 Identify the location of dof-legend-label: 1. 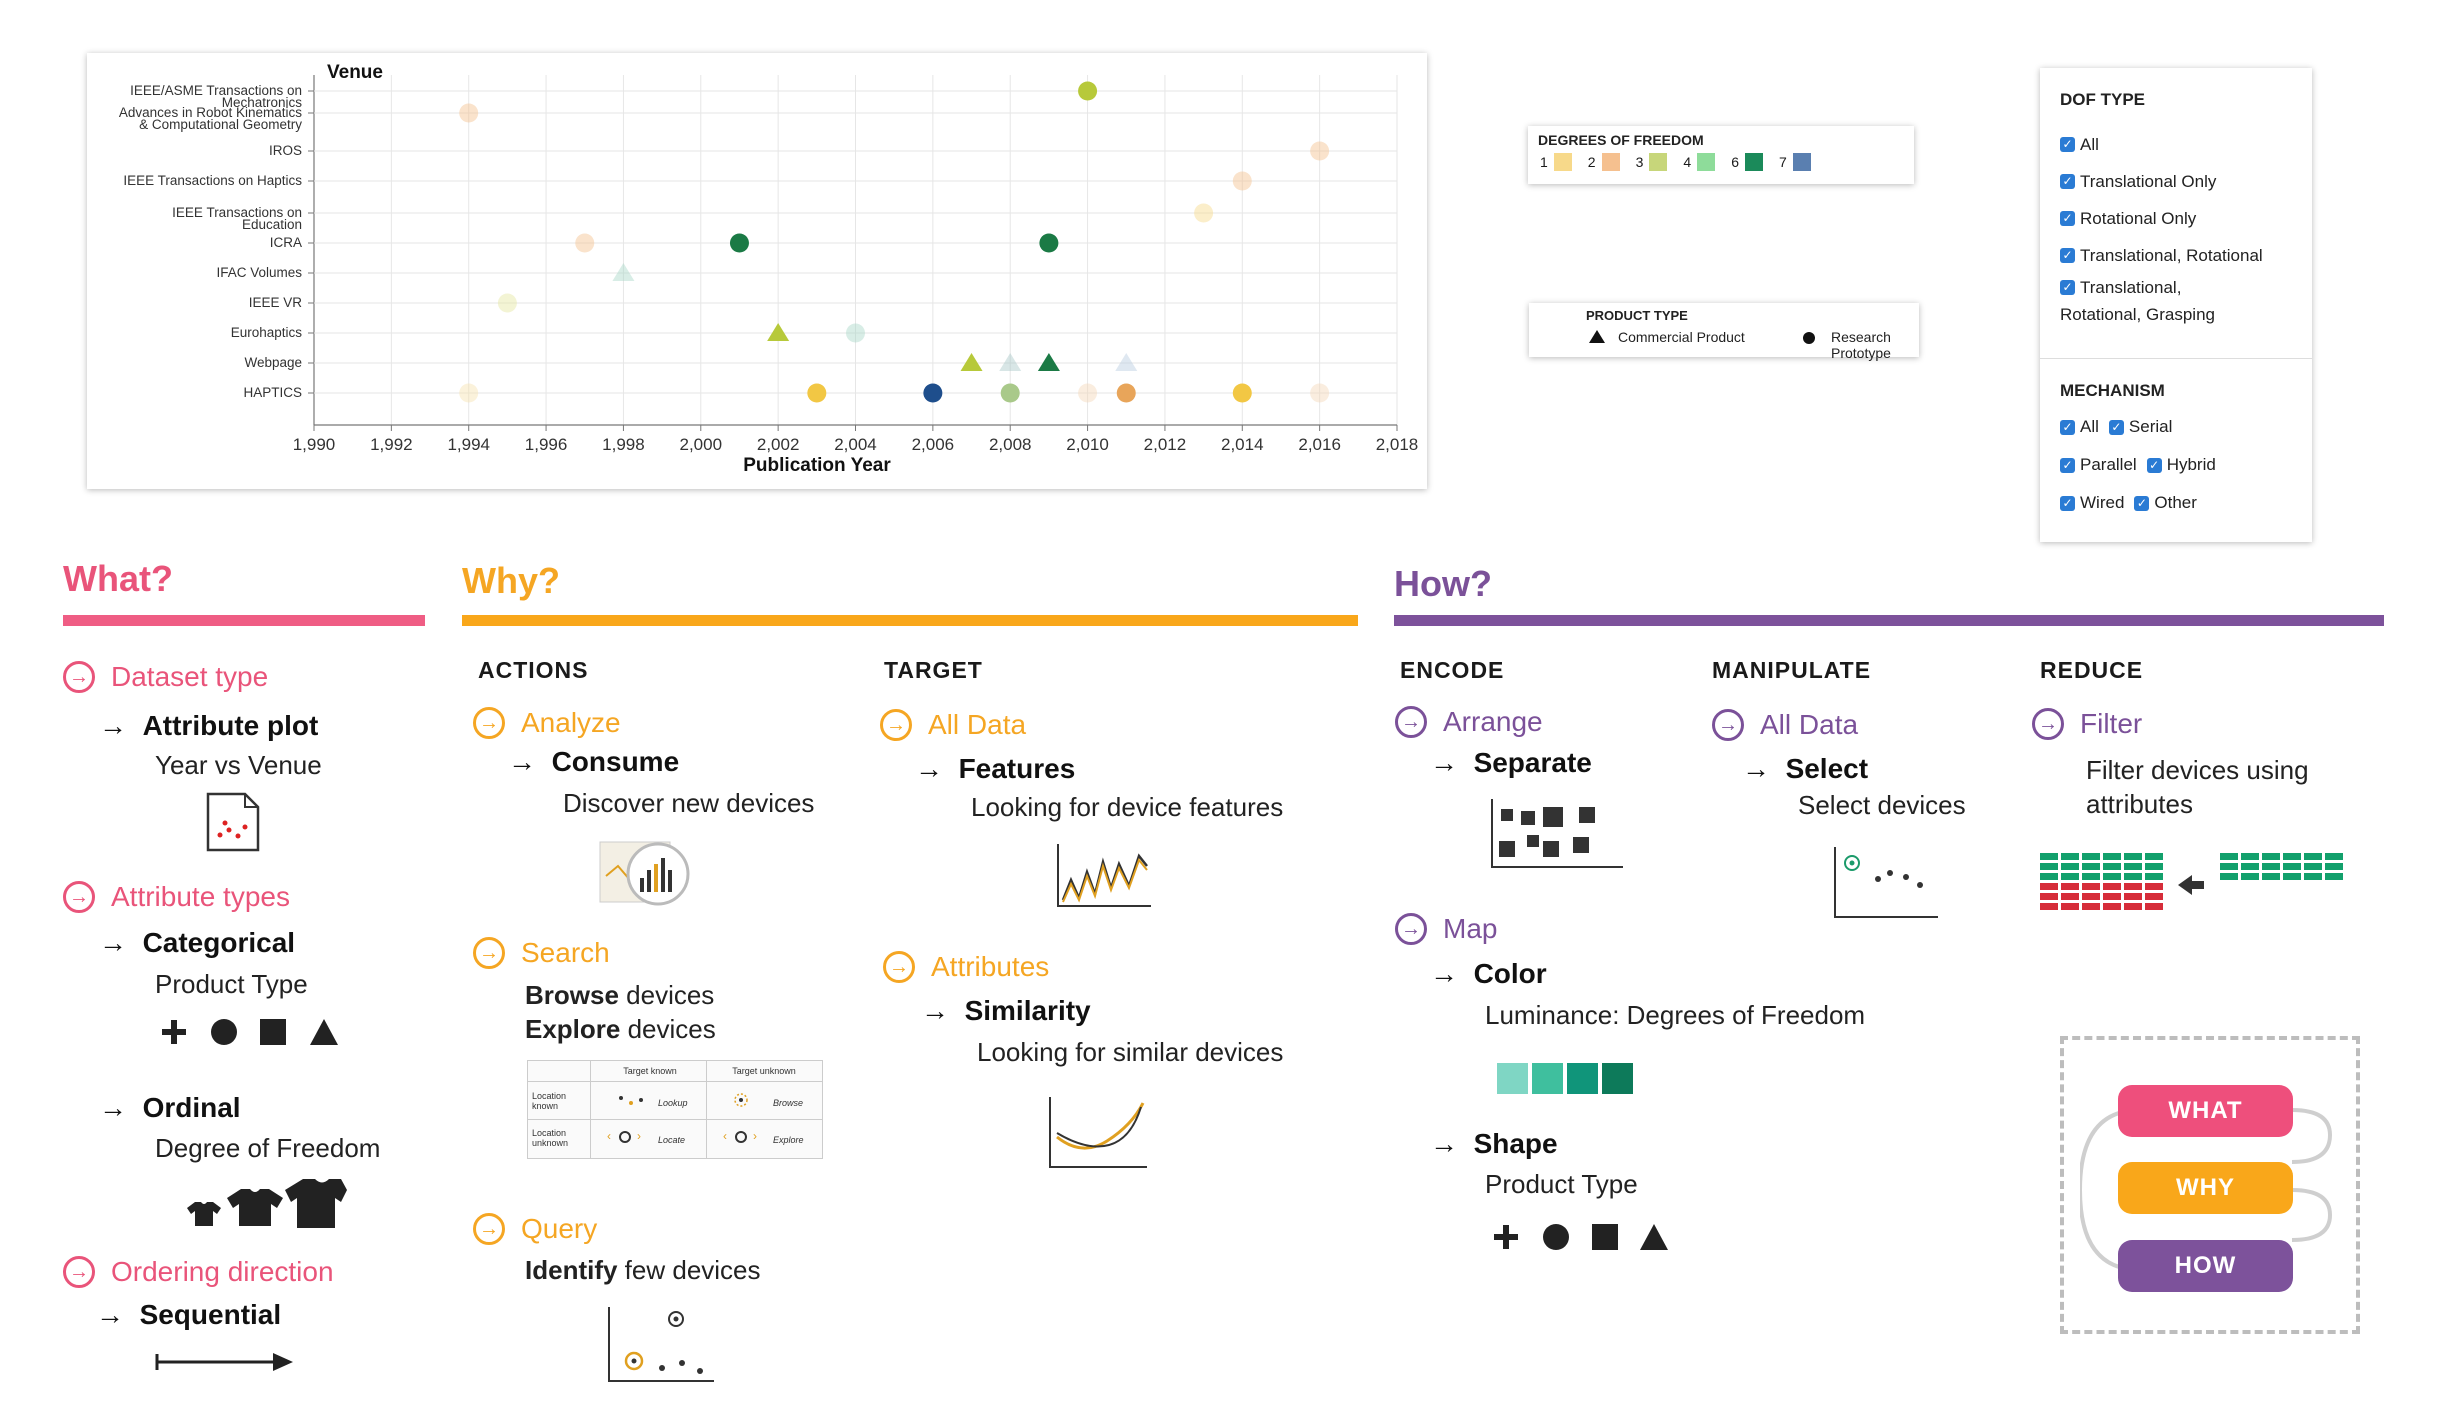
(1544, 162).